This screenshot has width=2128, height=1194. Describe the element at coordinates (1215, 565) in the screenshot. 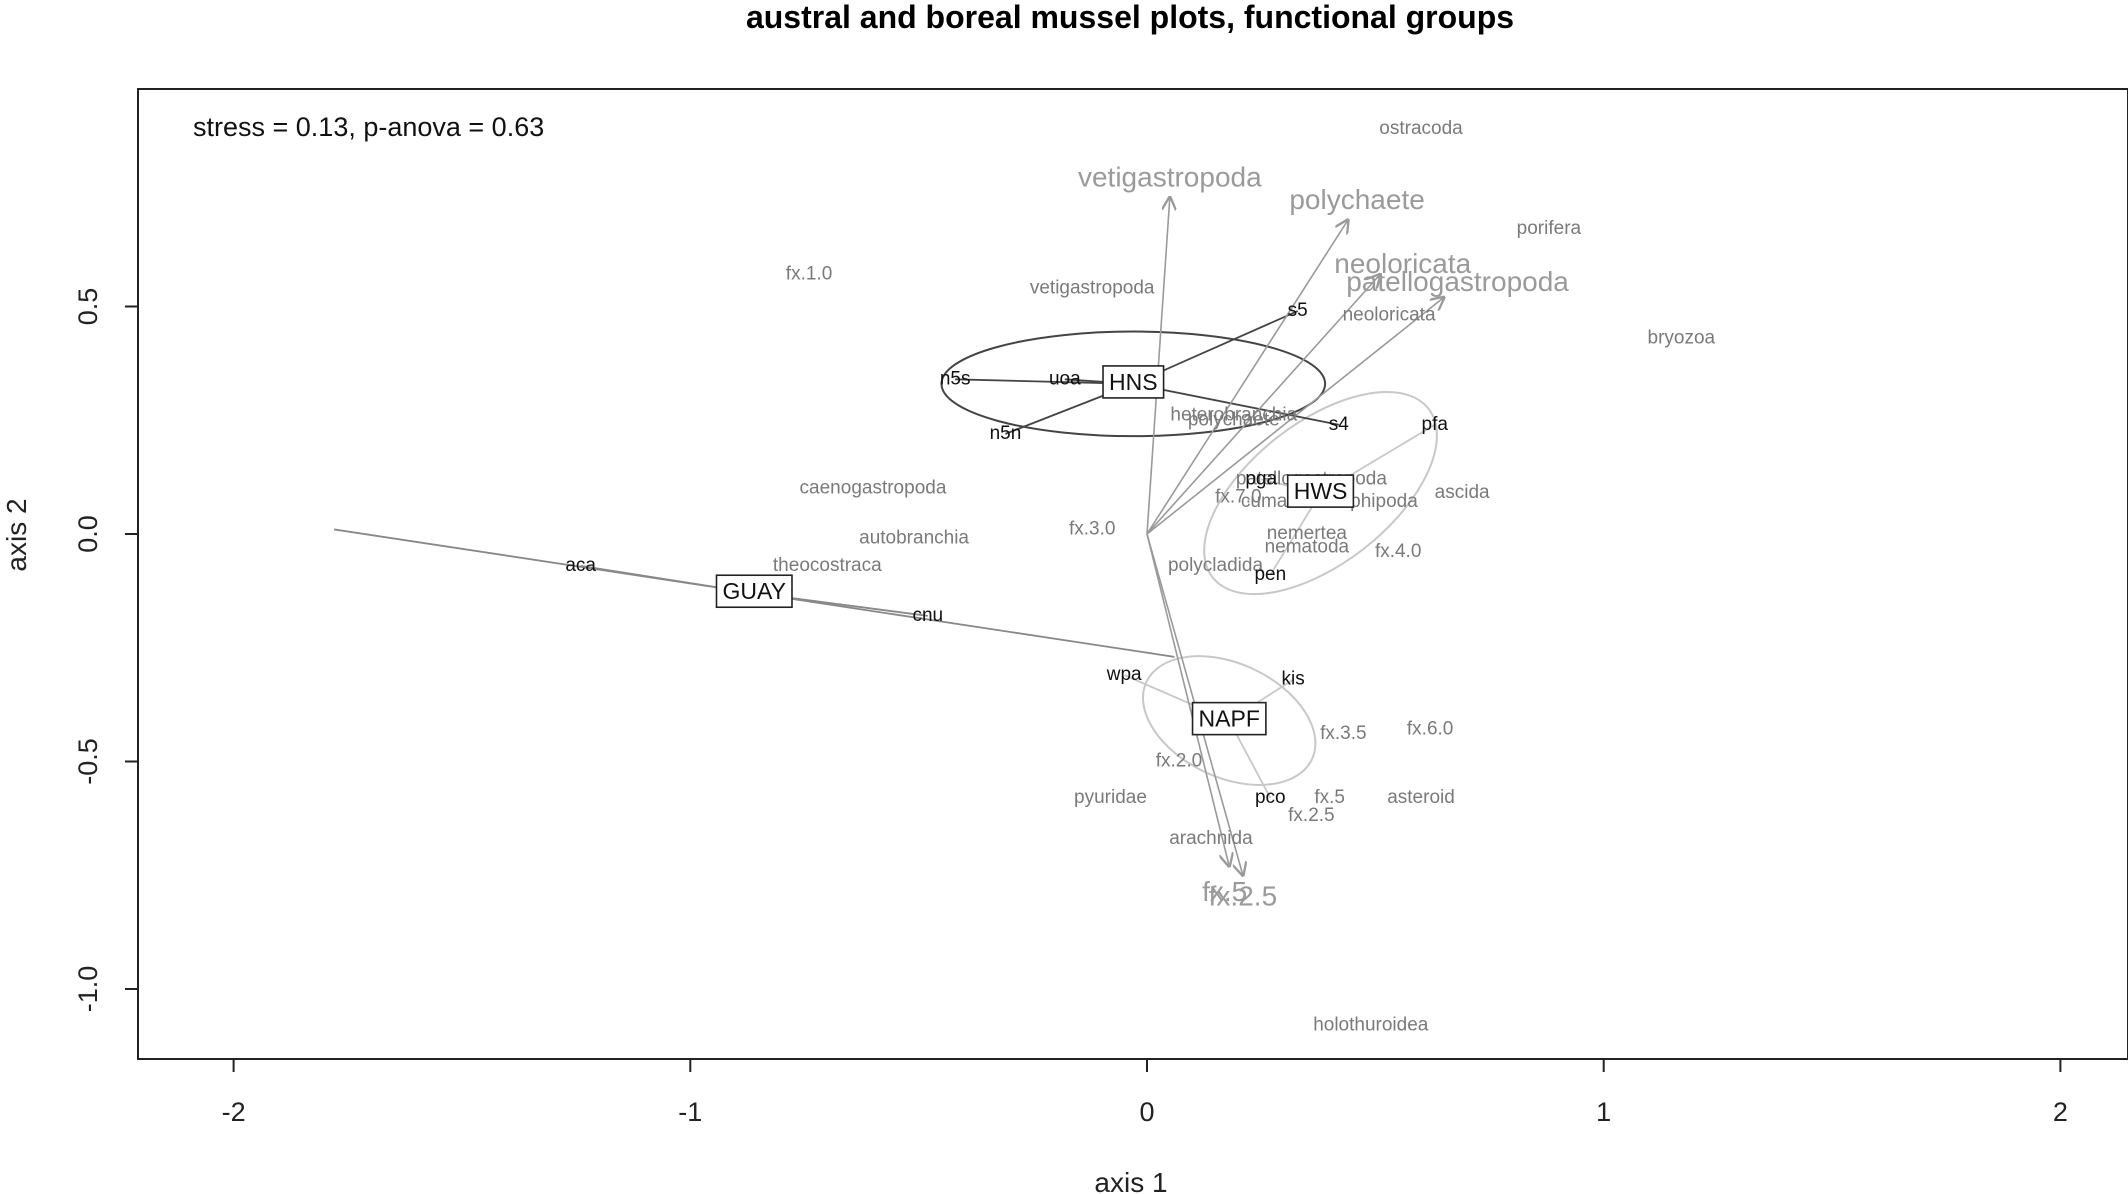

I see `species-label-polycladida: polycladida` at that location.